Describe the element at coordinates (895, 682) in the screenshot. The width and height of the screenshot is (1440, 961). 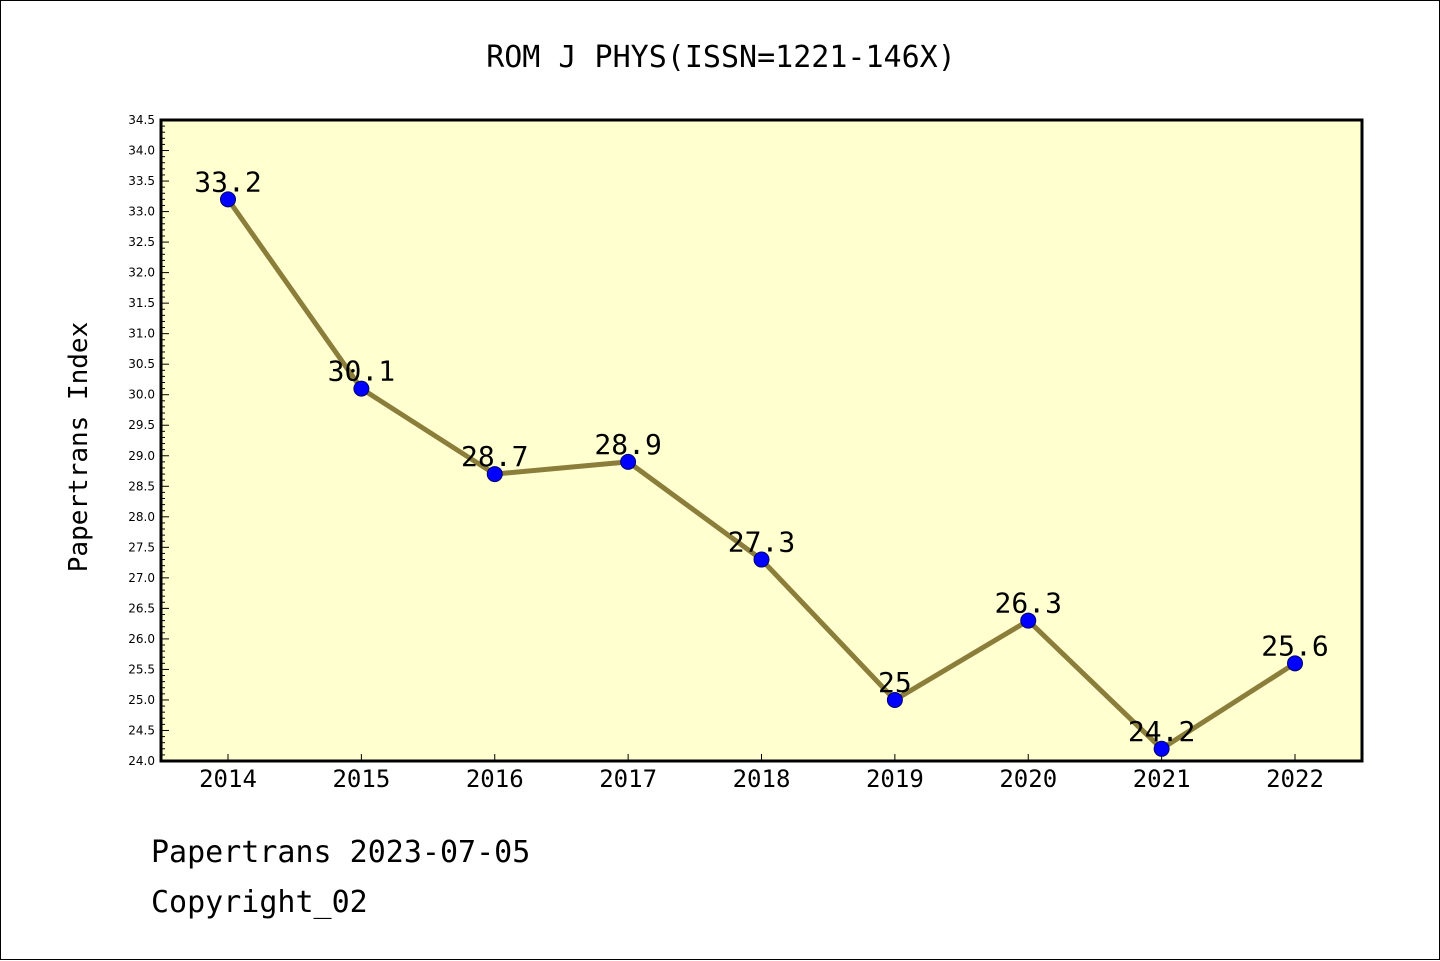
I see `data-label: 25` at that location.